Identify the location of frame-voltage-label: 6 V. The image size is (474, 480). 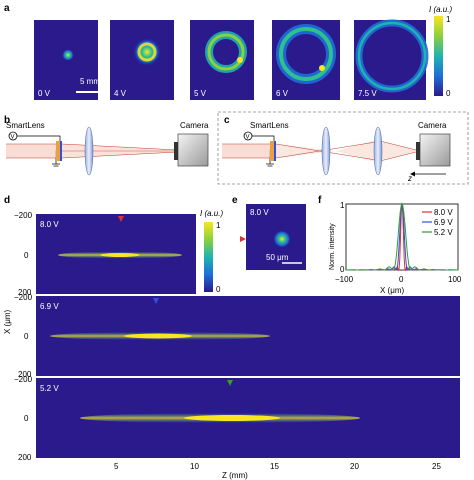
(282, 93).